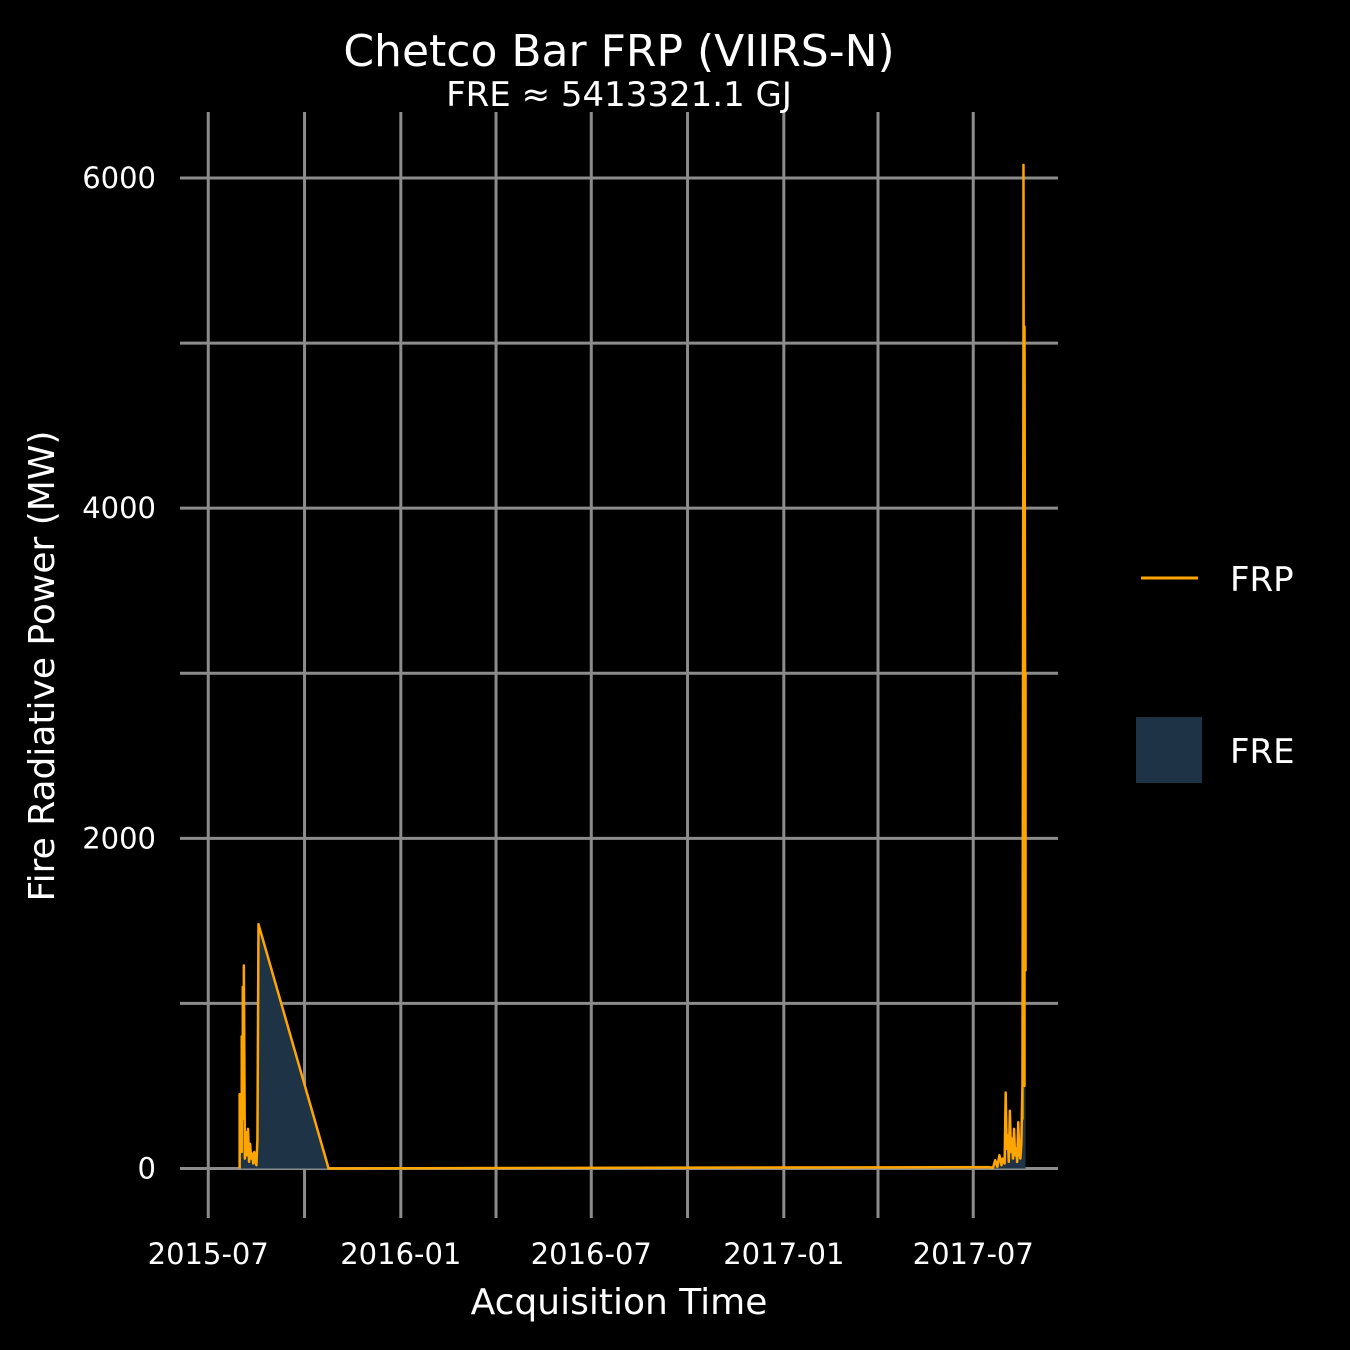 Image resolution: width=1350 pixels, height=1350 pixels. What do you see at coordinates (1169, 750) in the screenshot?
I see `legend-fre-key` at bounding box center [1169, 750].